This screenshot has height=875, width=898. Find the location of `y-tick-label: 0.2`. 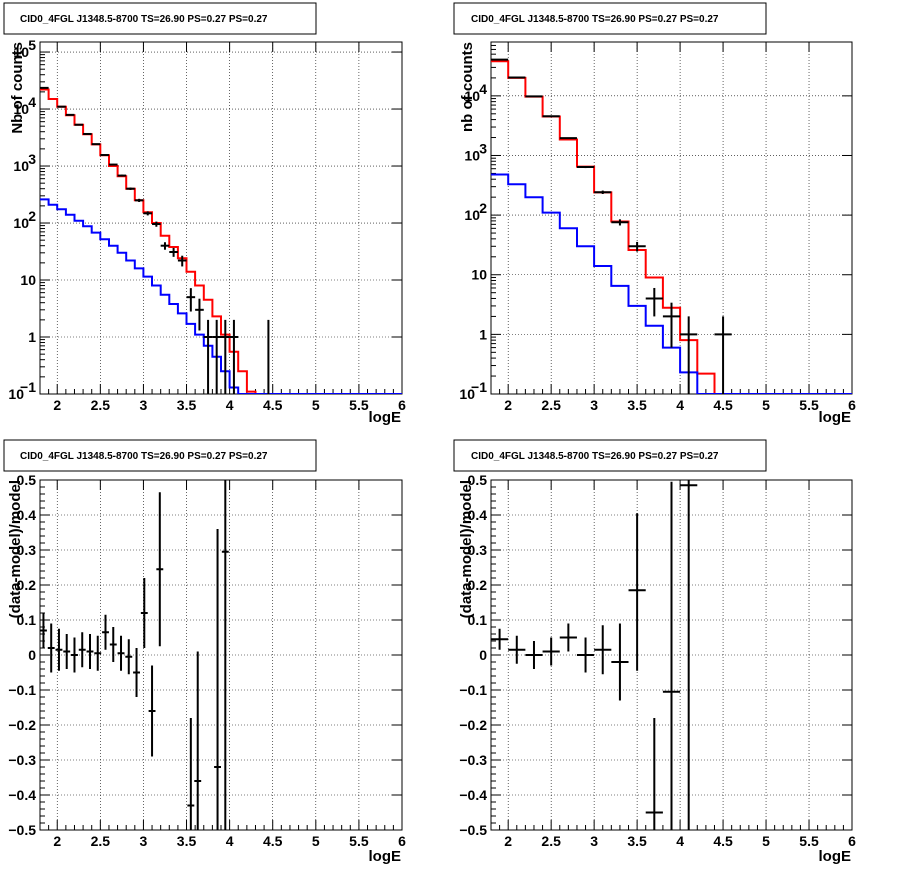

y-tick-label: 0.2 is located at coordinates (478, 585).